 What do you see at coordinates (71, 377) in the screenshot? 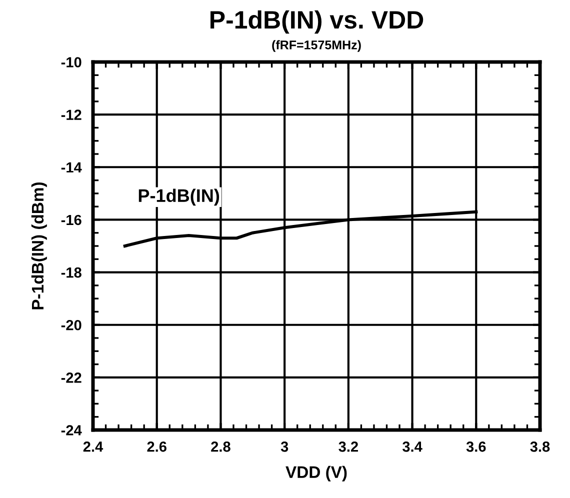
I see `y-tick-label: -22` at bounding box center [71, 377].